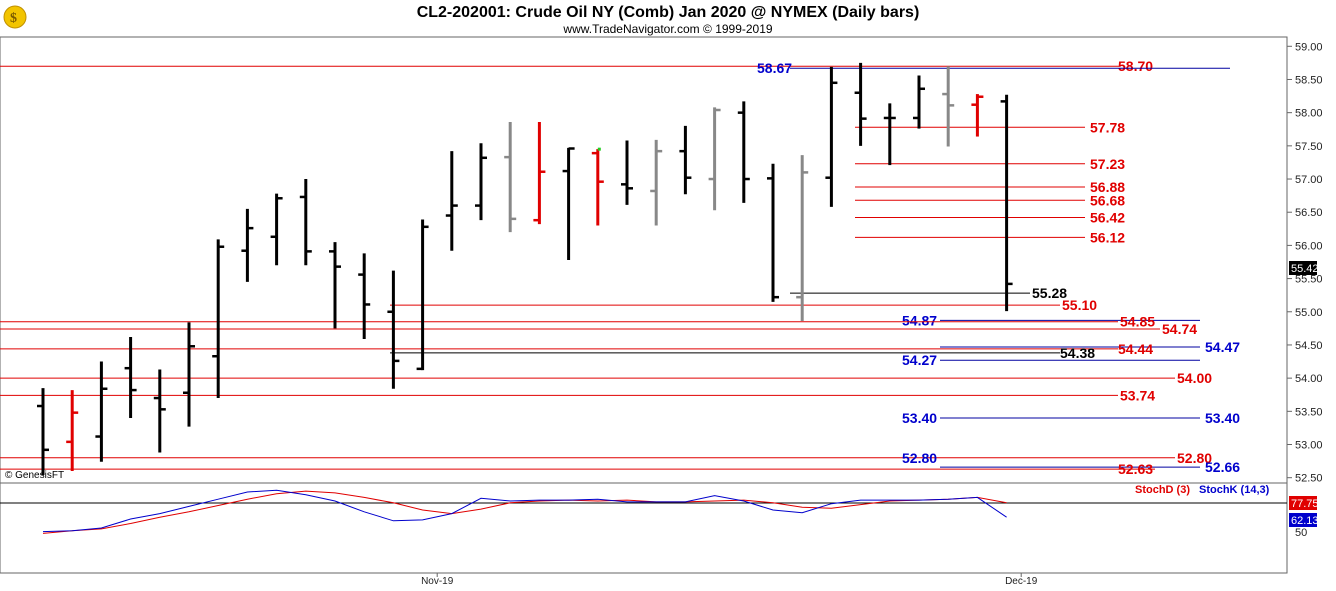 The width and height of the screenshot is (1336, 591). What do you see at coordinates (1309, 47) in the screenshot?
I see `y-tick-label: 59.00` at bounding box center [1309, 47].